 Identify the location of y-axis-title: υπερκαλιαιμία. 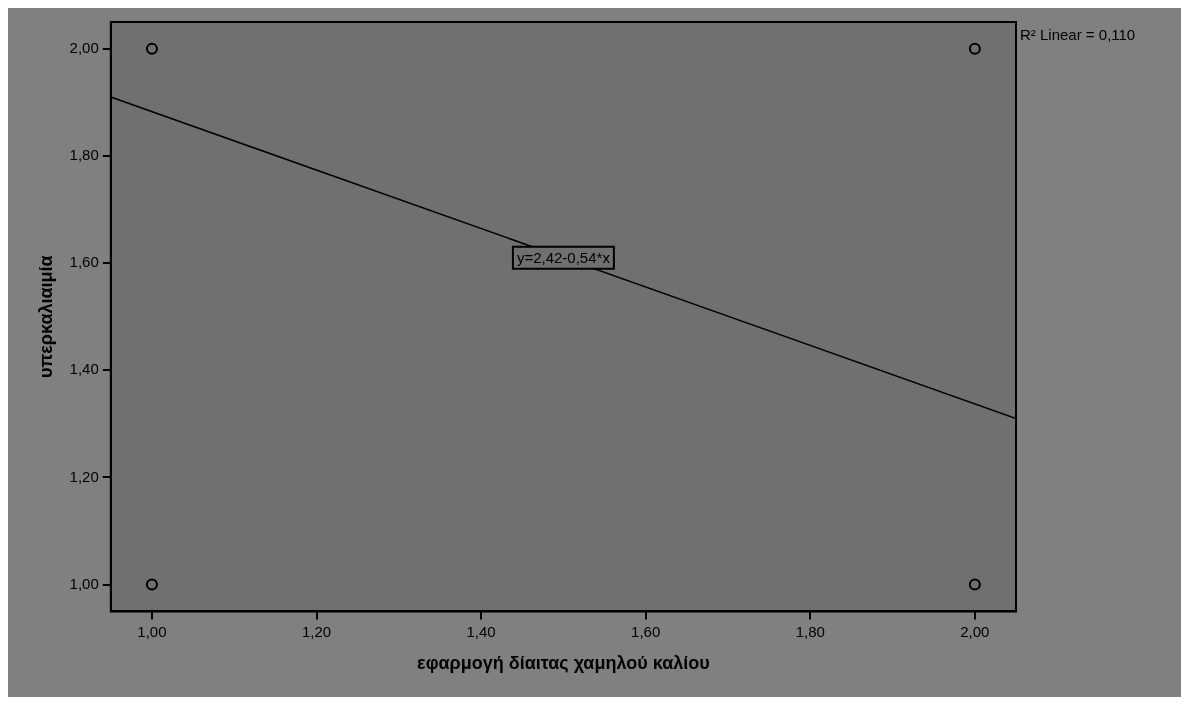
(45, 316).